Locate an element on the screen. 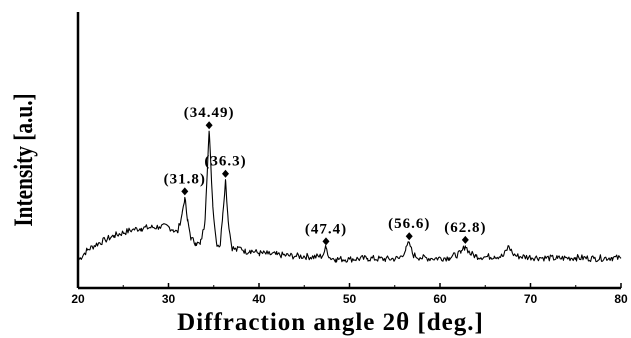 This screenshot has width=631, height=338. x-tick-label: 60 is located at coordinates (440, 299).